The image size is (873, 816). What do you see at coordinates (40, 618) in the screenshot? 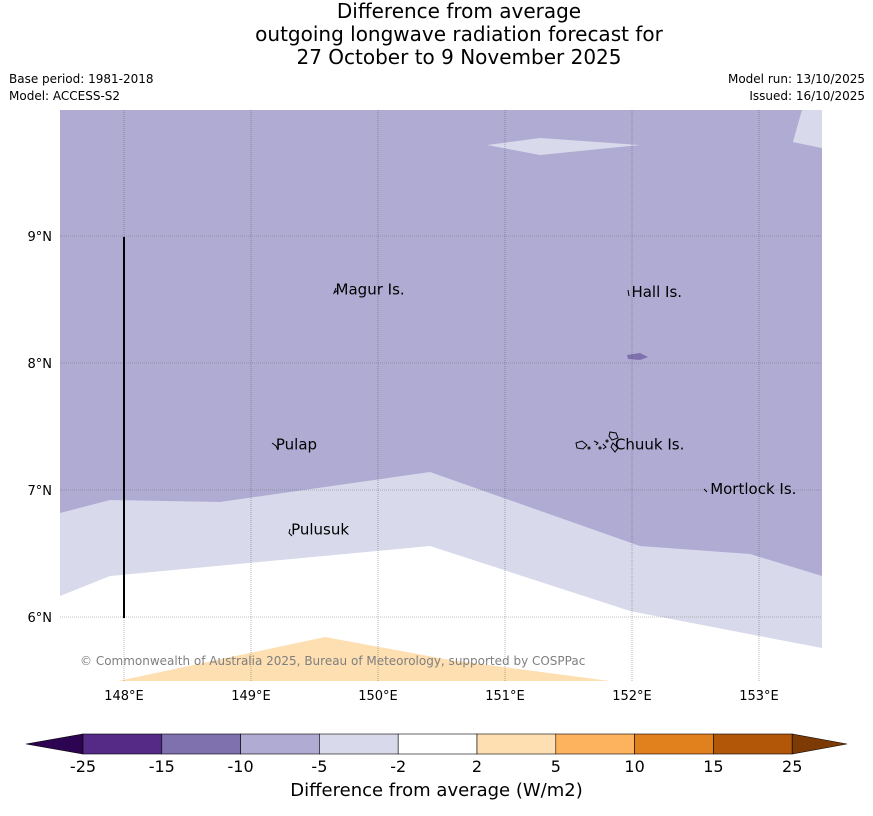
I see `lat-tick-label: 6°N` at bounding box center [40, 618].